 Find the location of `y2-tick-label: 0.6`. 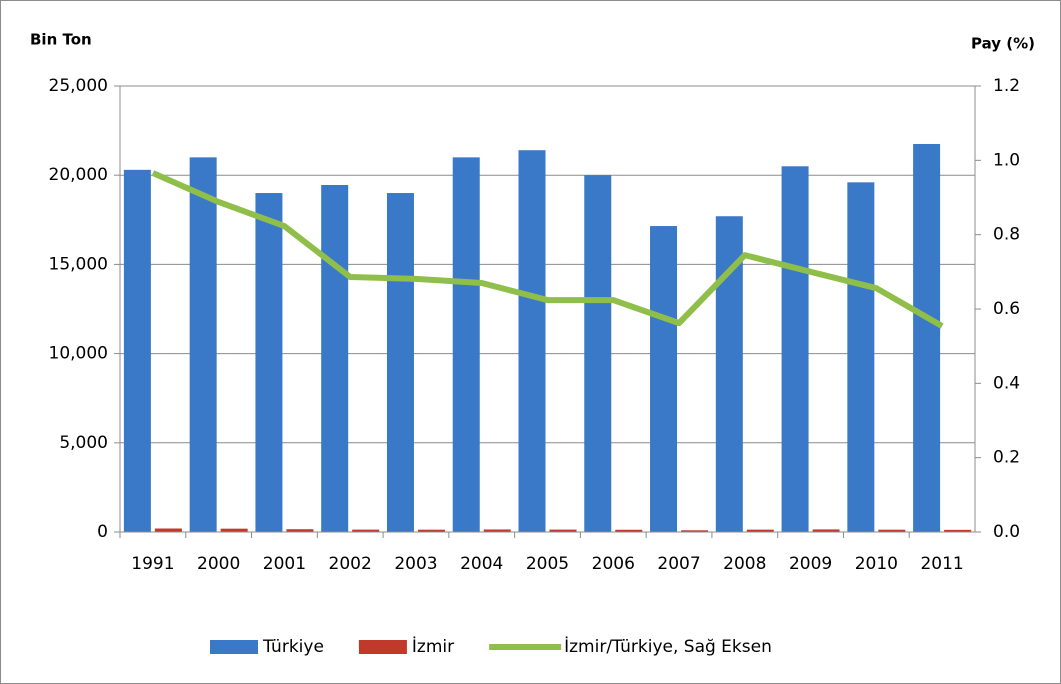

y2-tick-label: 0.6 is located at coordinates (1006, 309).